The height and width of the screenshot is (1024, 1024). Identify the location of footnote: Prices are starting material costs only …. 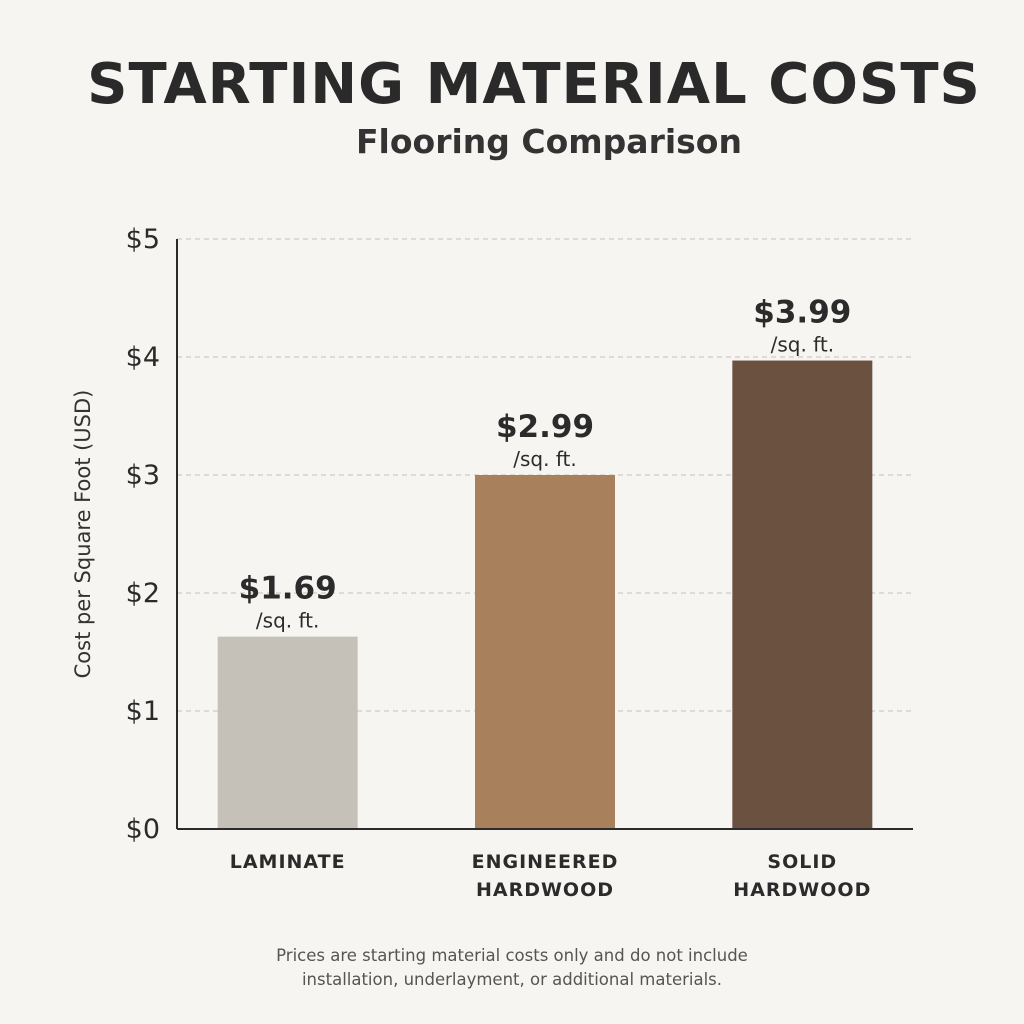
(512, 968).